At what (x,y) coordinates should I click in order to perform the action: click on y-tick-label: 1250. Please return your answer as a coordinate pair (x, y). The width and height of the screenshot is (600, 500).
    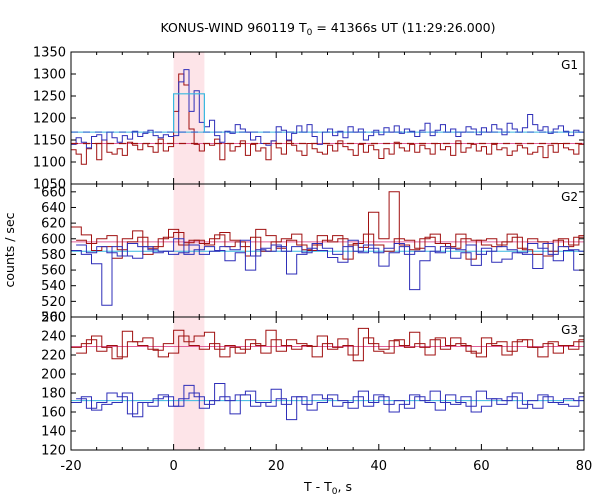
    Looking at the image, I should click on (49, 97).